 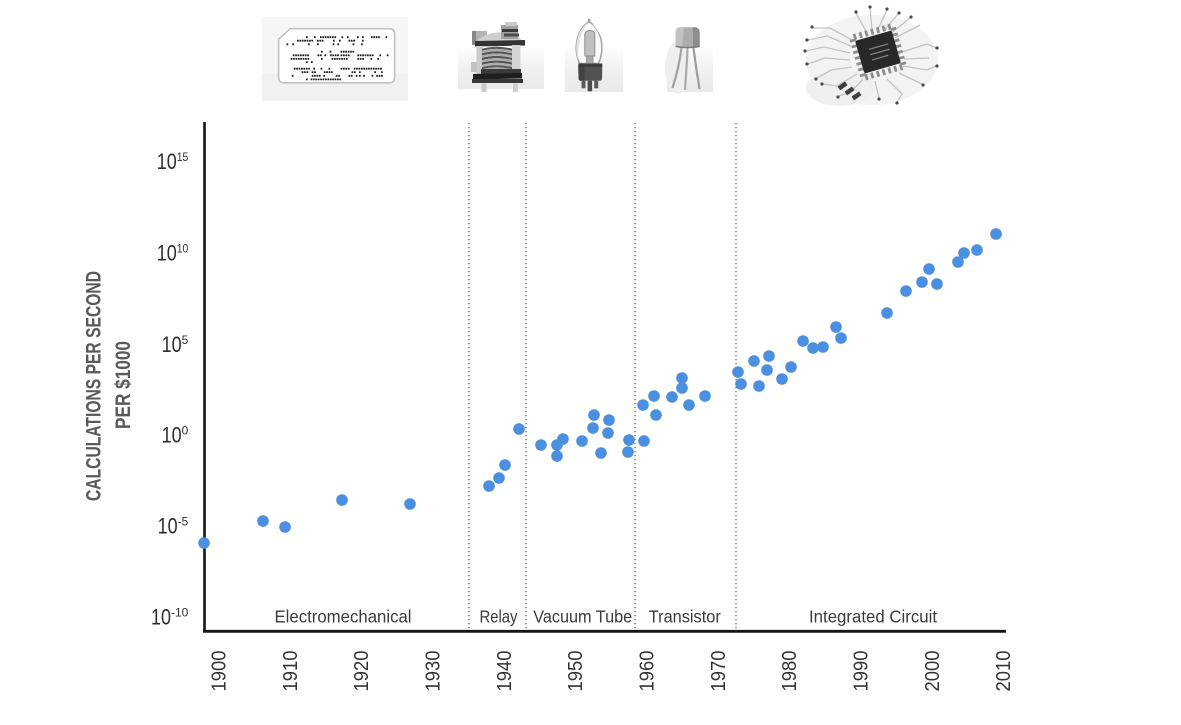 What do you see at coordinates (123, 385) in the screenshot?
I see `svg-text: PER $1000` at bounding box center [123, 385].